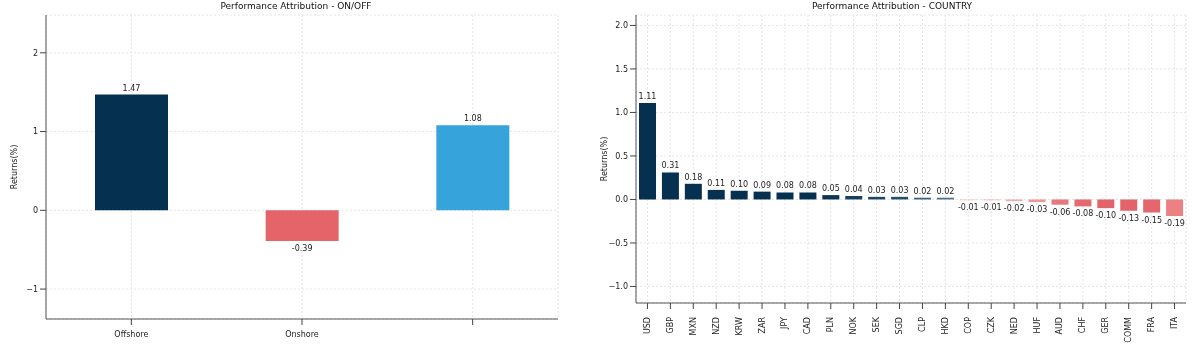 This screenshot has width=1200, height=345. Describe the element at coordinates (1083, 214) in the screenshot. I see `data-label: -0.08` at that location.